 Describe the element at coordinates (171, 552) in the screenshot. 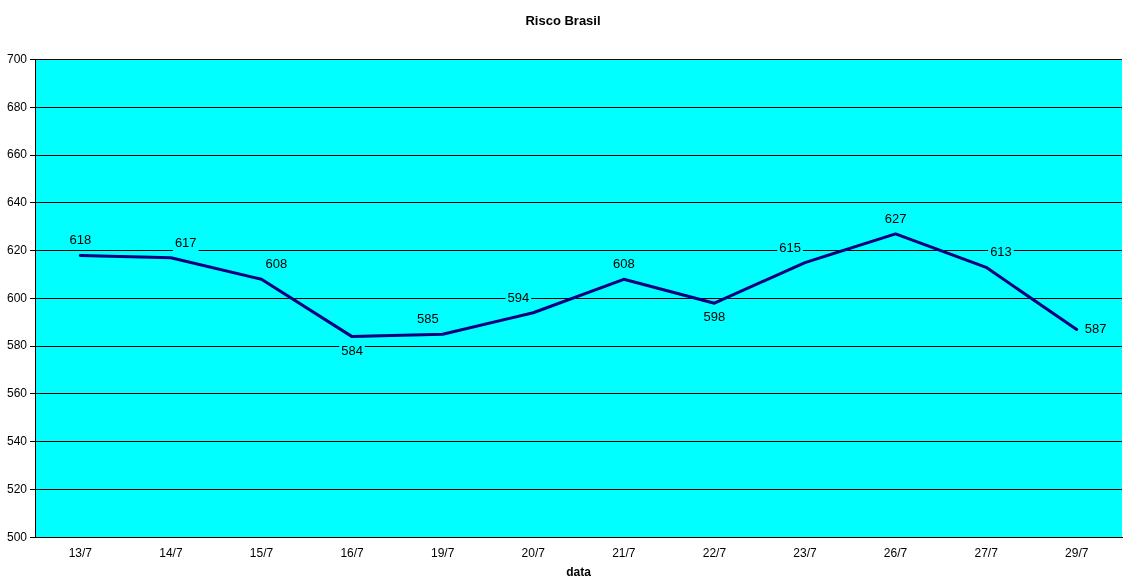

I see `x-tick-label: 14/7` at that location.